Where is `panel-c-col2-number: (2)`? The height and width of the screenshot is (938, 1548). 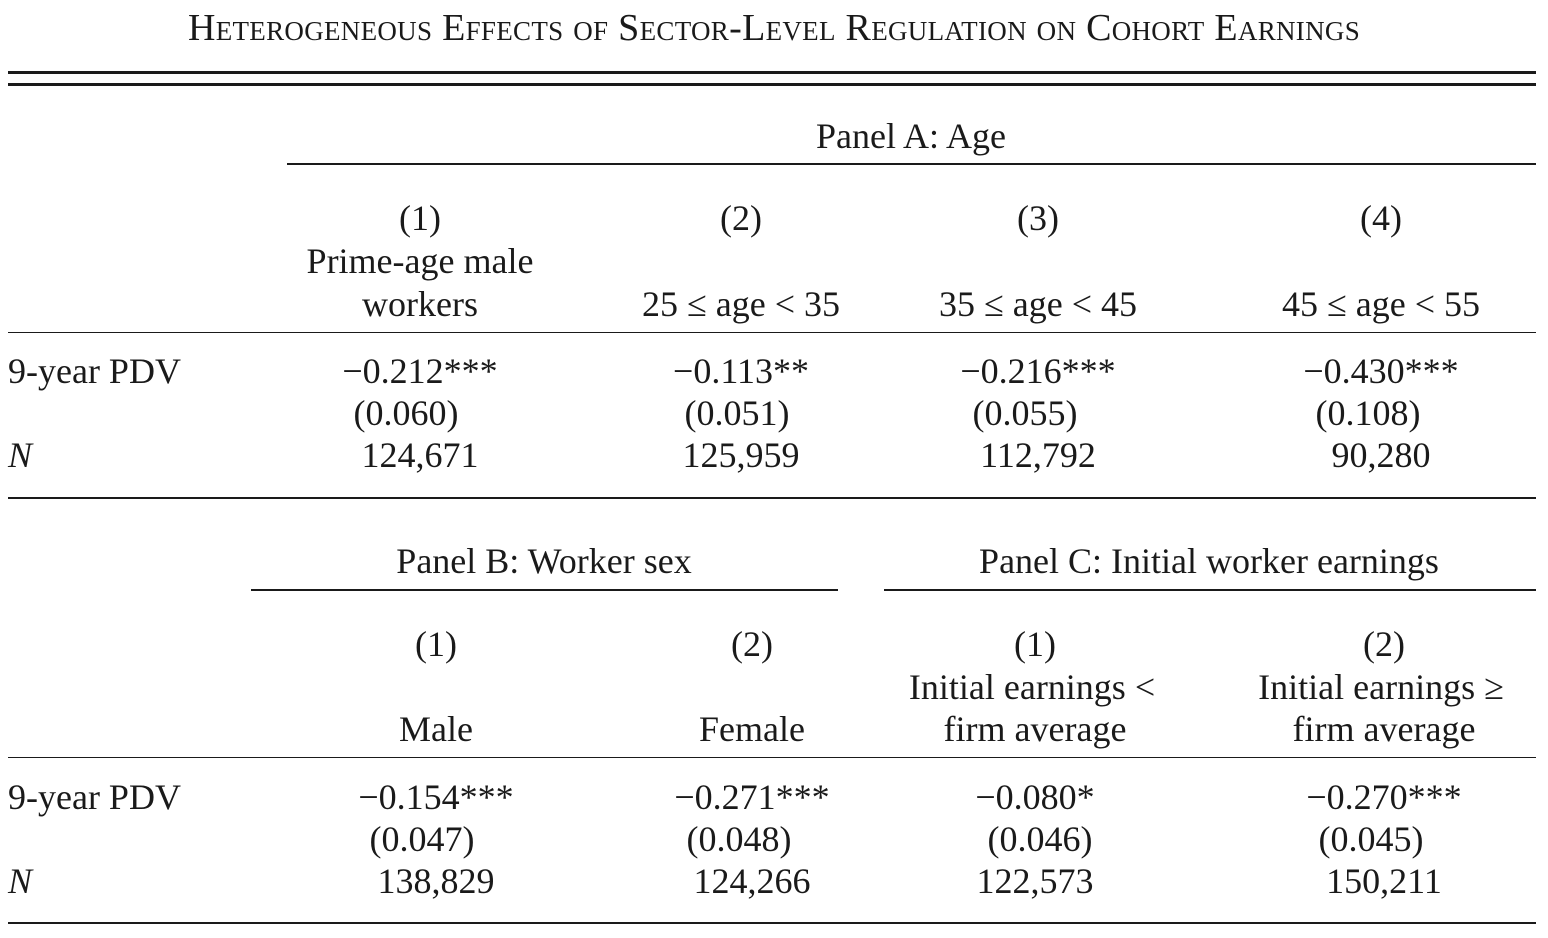 panel-c-col2-number: (2) is located at coordinates (1384, 644).